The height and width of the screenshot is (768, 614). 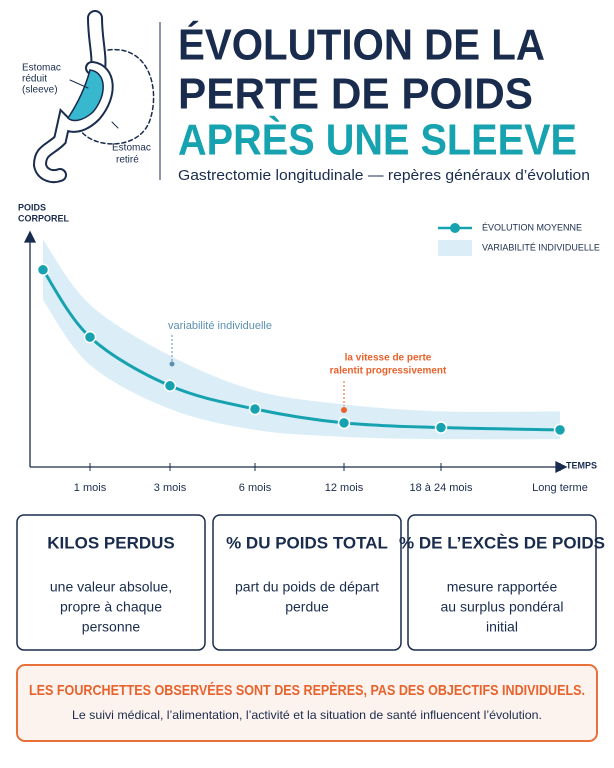 What do you see at coordinates (40, 90) in the screenshot?
I see `illustration-label: (sleeve)` at bounding box center [40, 90].